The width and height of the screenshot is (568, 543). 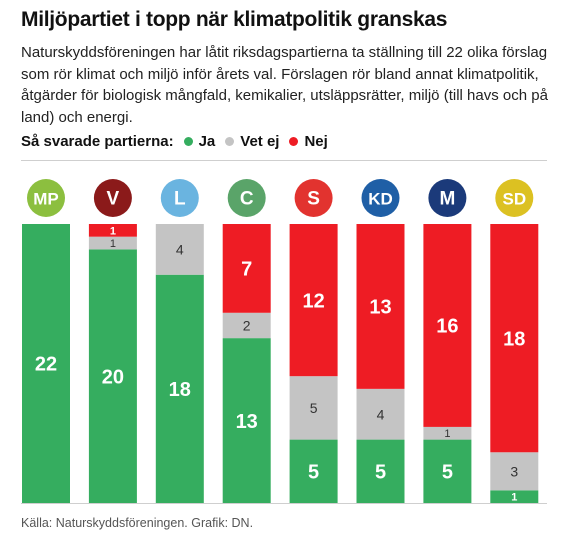 I want to click on bar-kd-nej-label: 13, so click(x=380, y=308).